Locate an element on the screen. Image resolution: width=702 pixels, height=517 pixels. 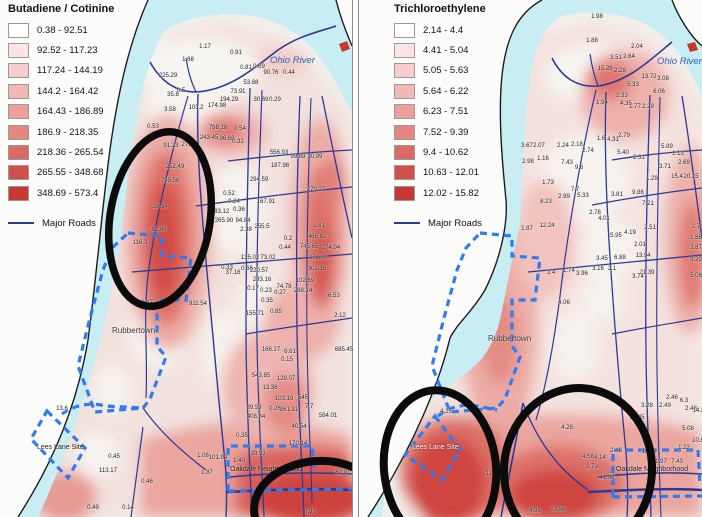
legend-row: 5.05 - 5.63 is located at coordinates (440, 71).